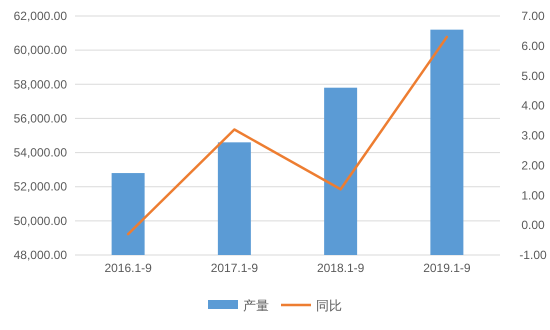 Image resolution: width=550 pixels, height=330 pixels. What do you see at coordinates (41, 221) in the screenshot?
I see `y-tick-label: 50,000.00` at bounding box center [41, 221].